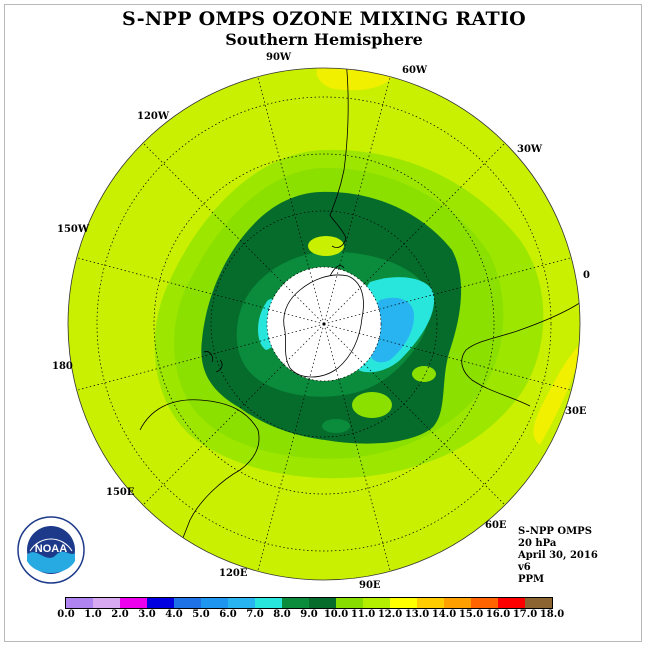 The height and width of the screenshot is (648, 648). I want to click on lon-label-180: 180, so click(62, 366).